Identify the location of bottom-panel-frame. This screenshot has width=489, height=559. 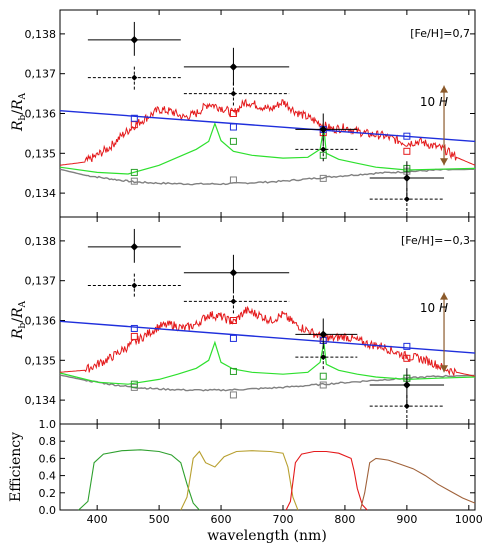
(267, 467).